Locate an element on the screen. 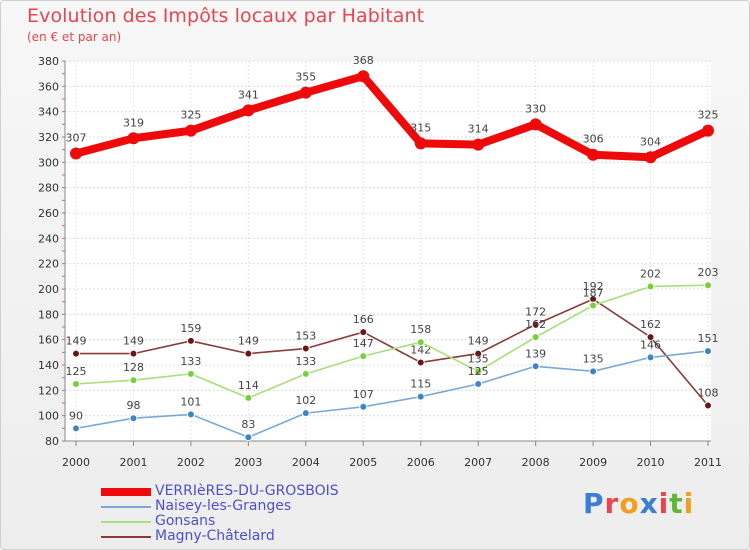 The height and width of the screenshot is (550, 750). data-label-magny-cha-telard: 166 is located at coordinates (363, 319).